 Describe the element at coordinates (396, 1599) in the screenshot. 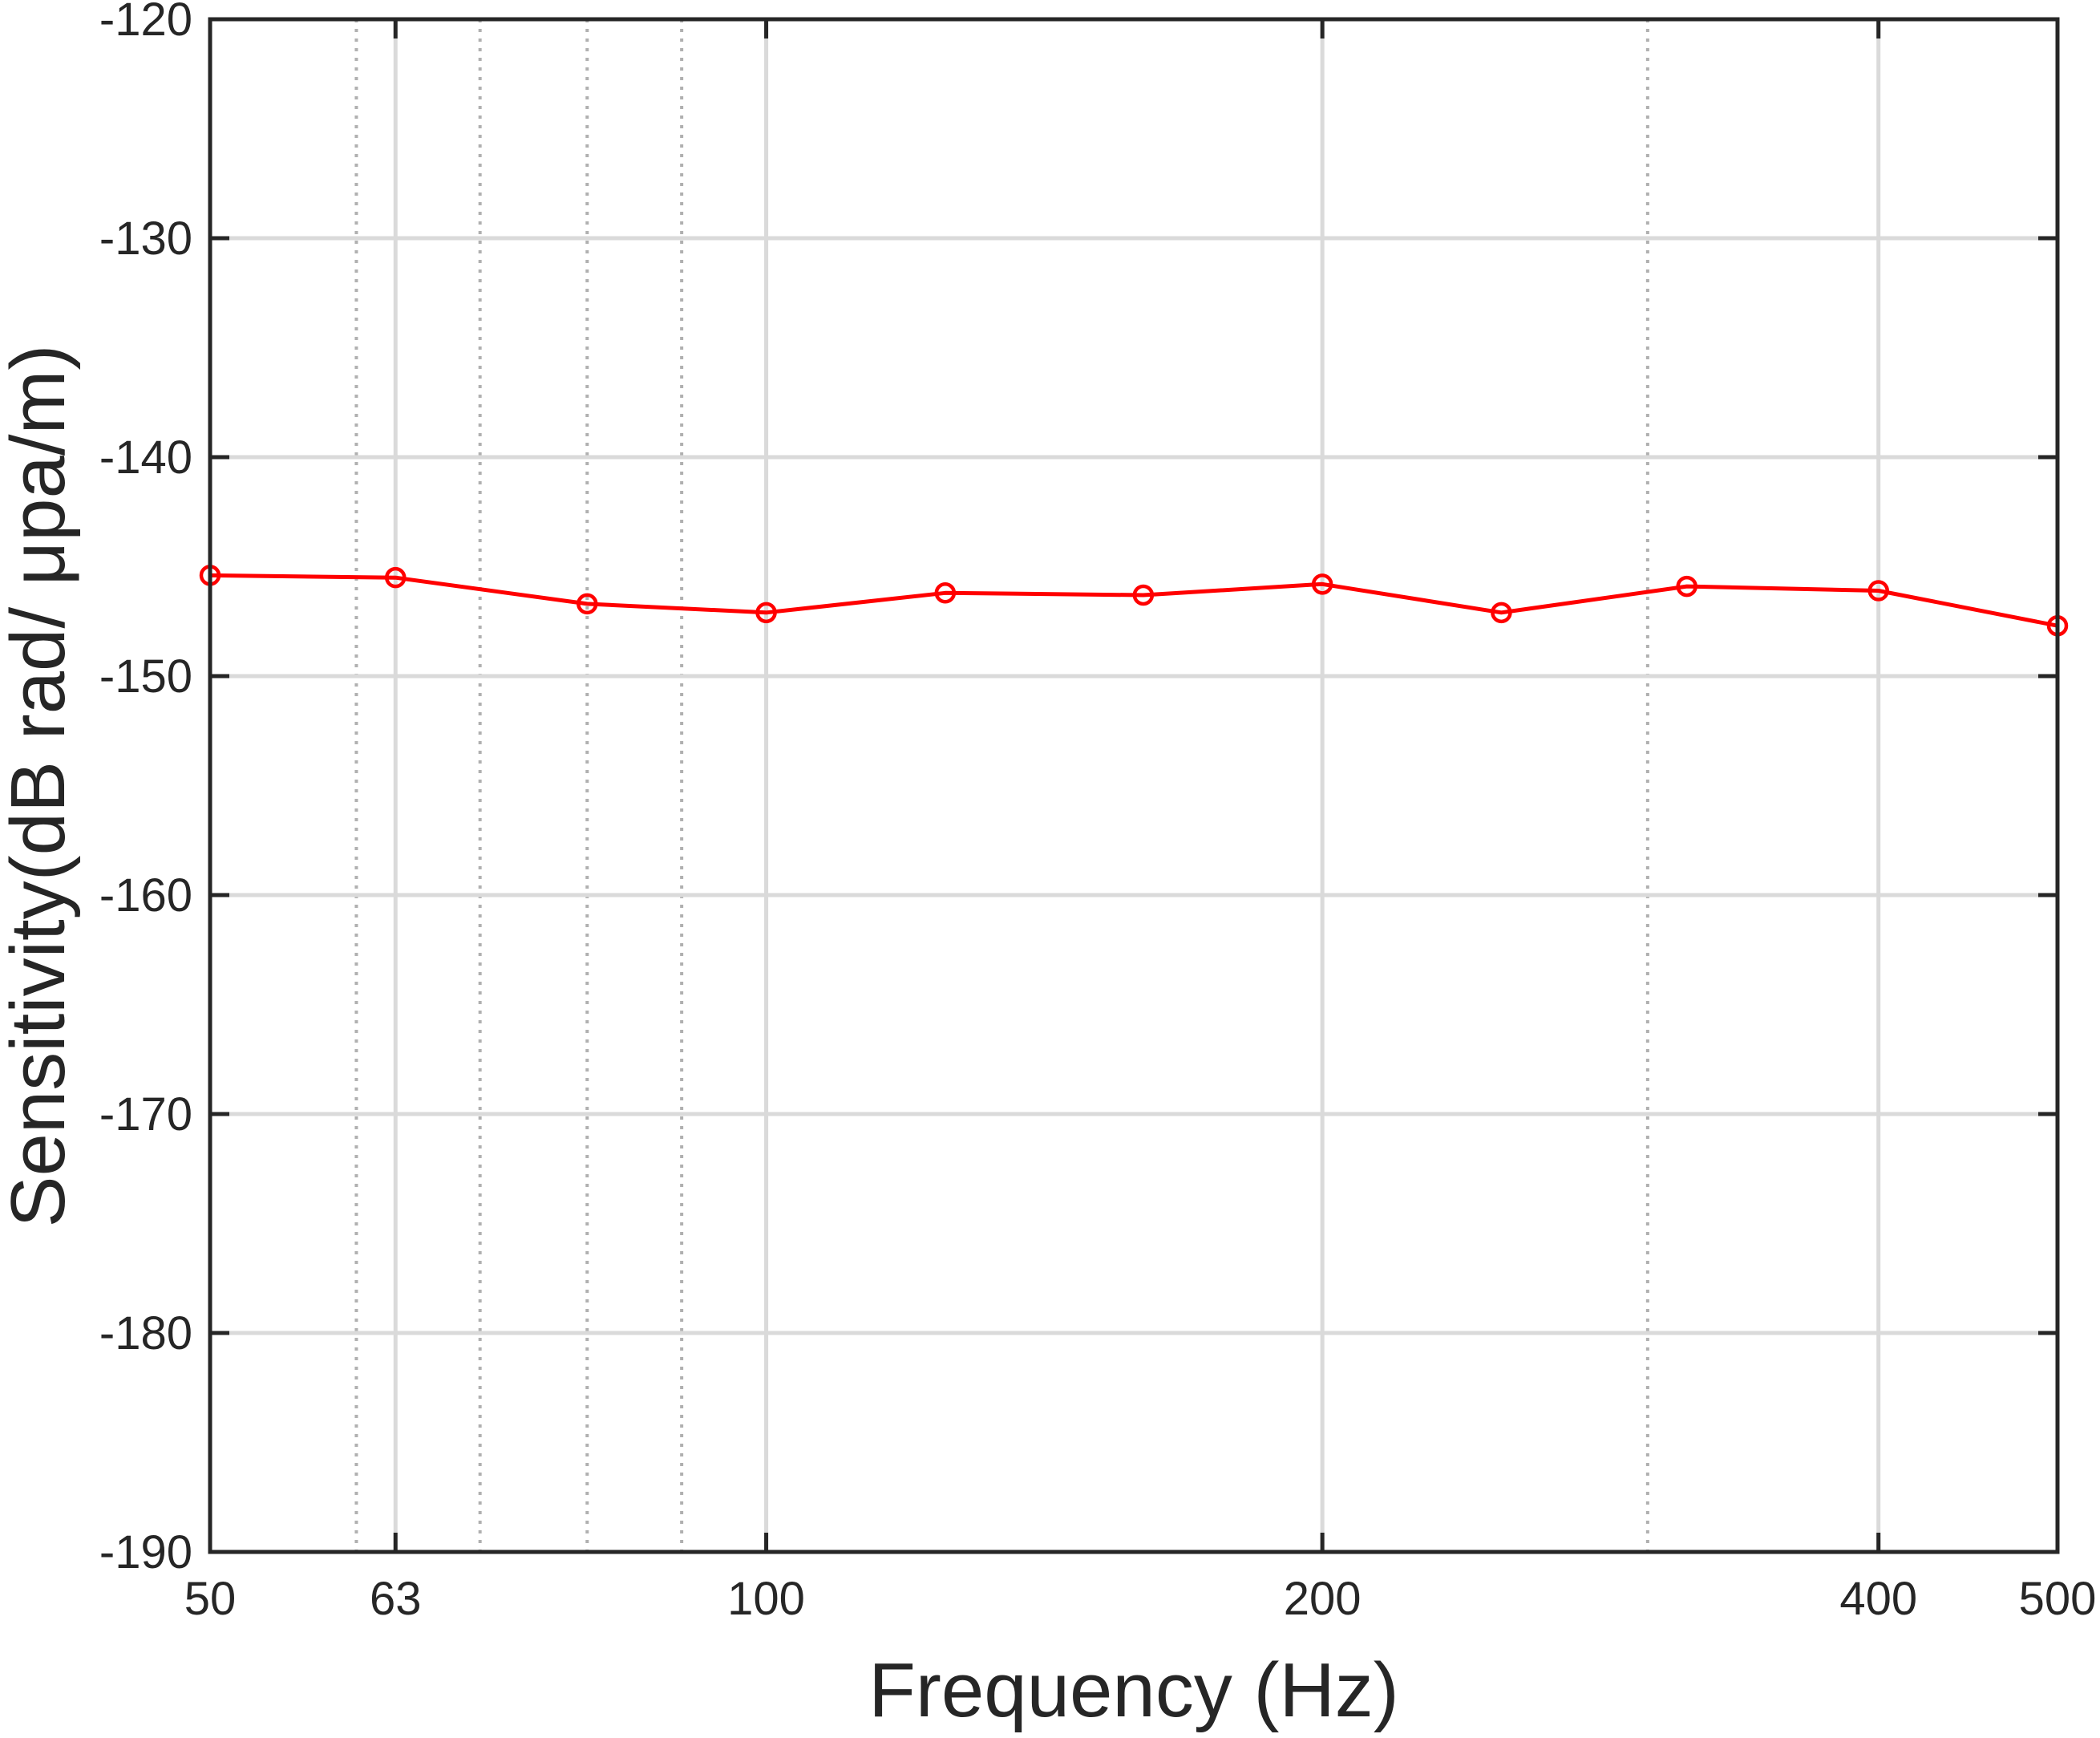

I see `x-tick-label: 63` at that location.